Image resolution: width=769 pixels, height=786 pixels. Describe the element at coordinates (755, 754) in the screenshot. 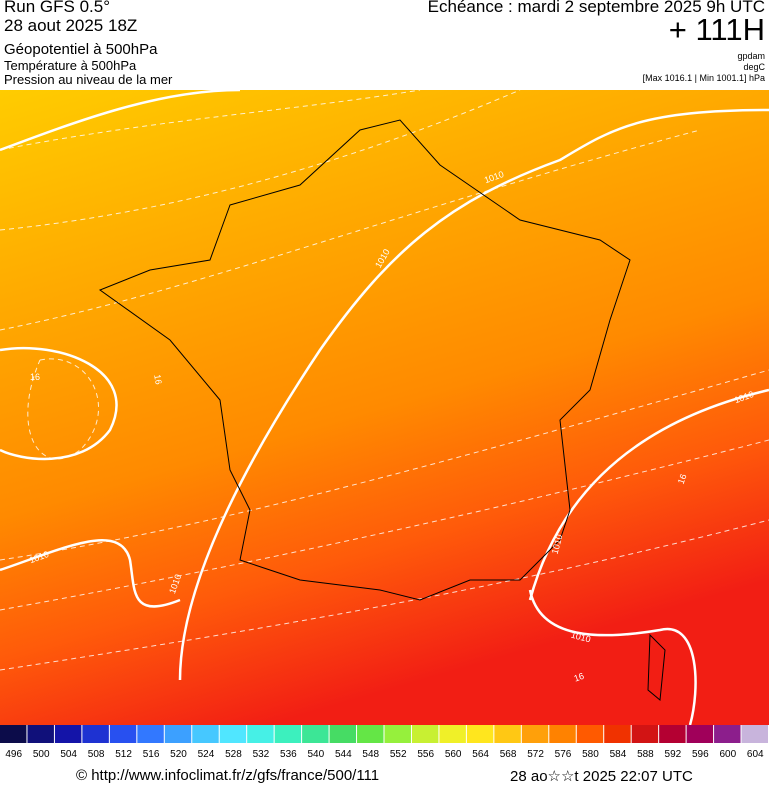

I see `scale-label: 604` at that location.